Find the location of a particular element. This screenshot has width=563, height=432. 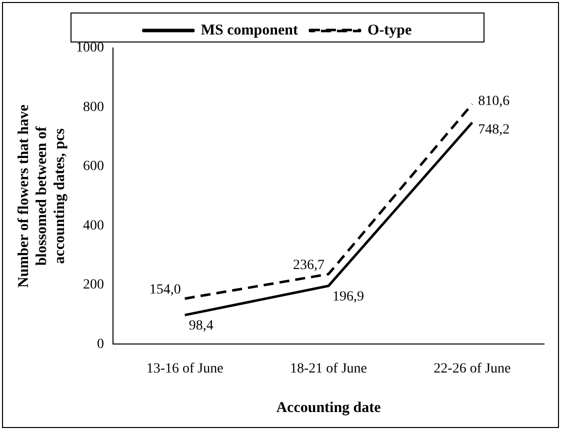

y-tick-label: 0 is located at coordinates (100, 344).